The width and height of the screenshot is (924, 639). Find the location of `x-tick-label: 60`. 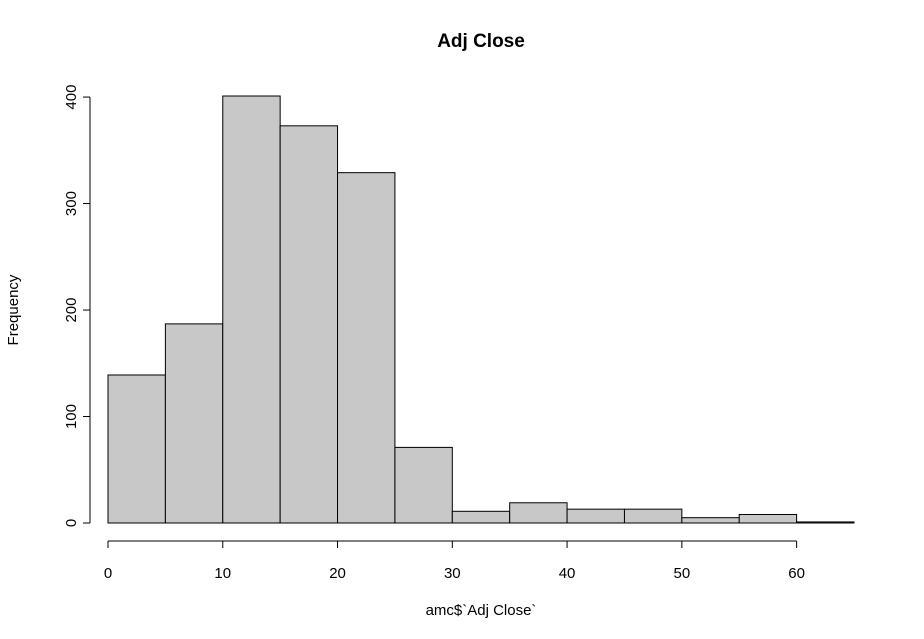

x-tick-label: 60 is located at coordinates (796, 573).